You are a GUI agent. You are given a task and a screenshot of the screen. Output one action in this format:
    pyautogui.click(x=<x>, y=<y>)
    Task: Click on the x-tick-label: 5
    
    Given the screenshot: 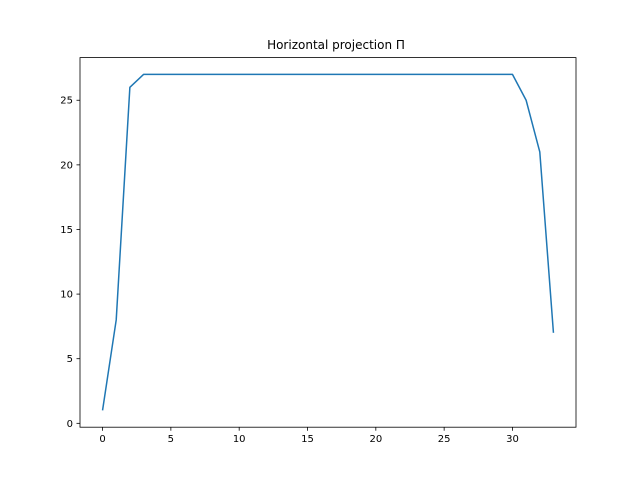 What is the action you would take?
    pyautogui.click(x=171, y=439)
    